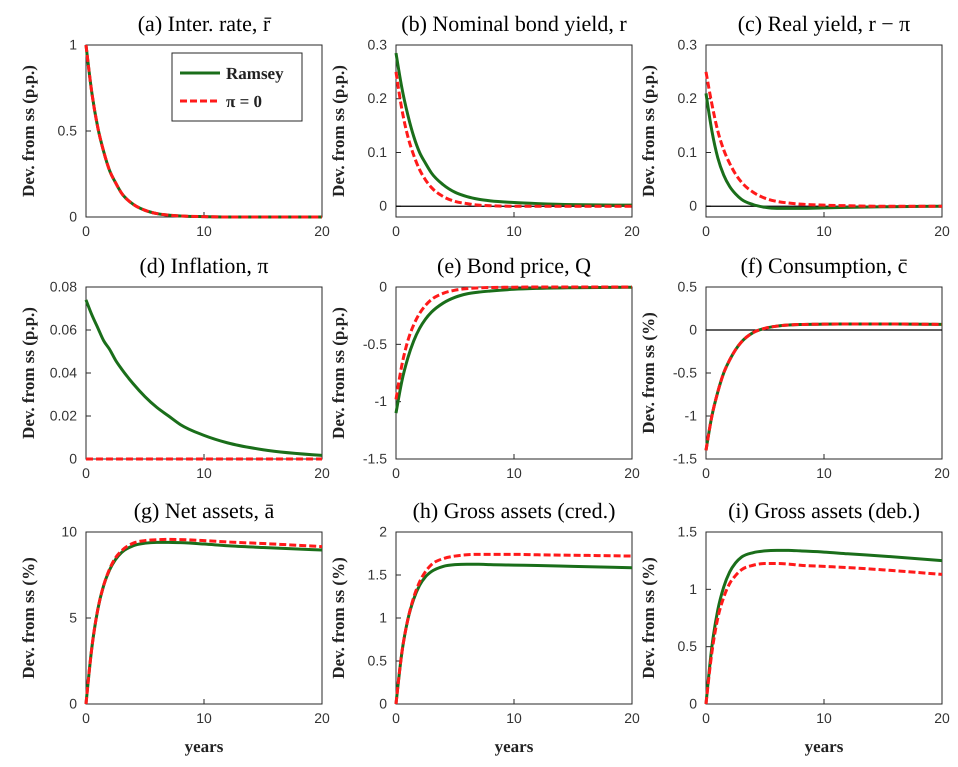 The height and width of the screenshot is (767, 958). What do you see at coordinates (824, 510) in the screenshot?
I see `chart-title: (i) Gross assets (deb.)` at bounding box center [824, 510].